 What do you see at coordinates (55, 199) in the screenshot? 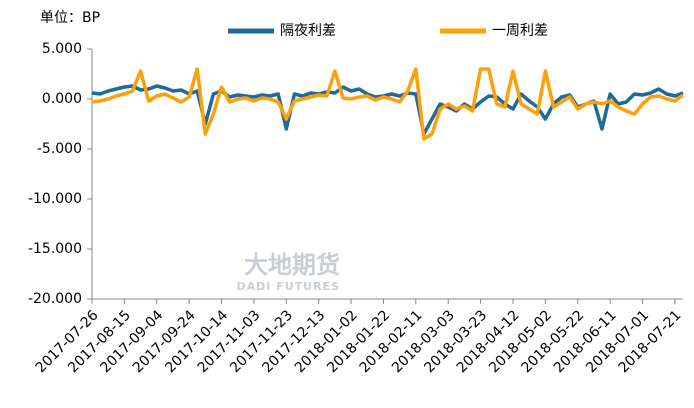
I see `y-tick-label: -10.000` at bounding box center [55, 199].